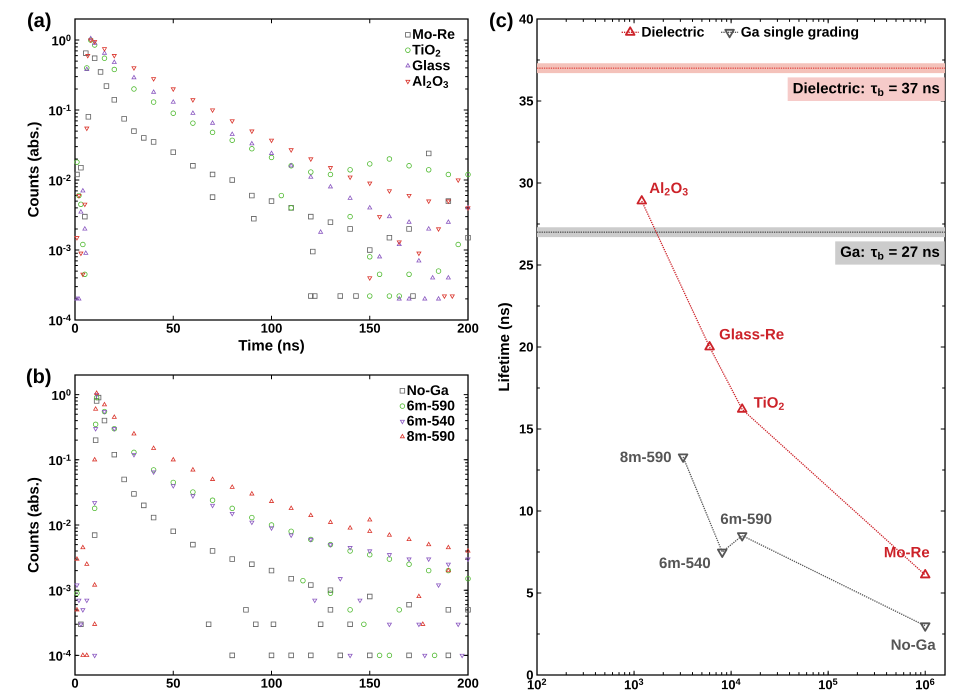 The image size is (955, 696). What do you see at coordinates (426, 50) in the screenshot?
I see `legend-label: TiO$_{2}$` at bounding box center [426, 50].